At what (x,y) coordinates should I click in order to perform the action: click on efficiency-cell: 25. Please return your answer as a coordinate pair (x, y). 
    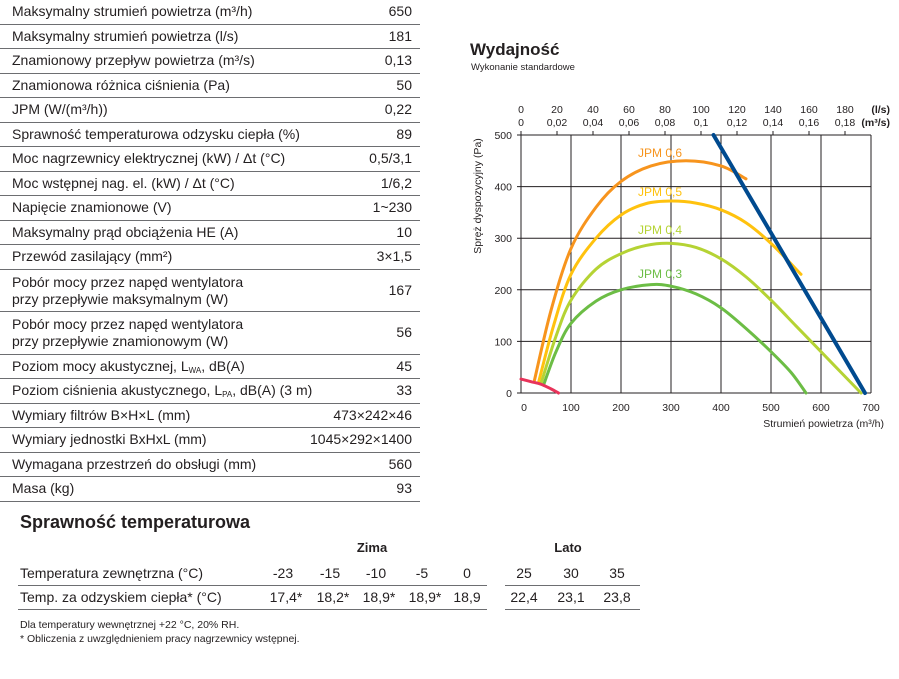
    Looking at the image, I should click on (524, 573).